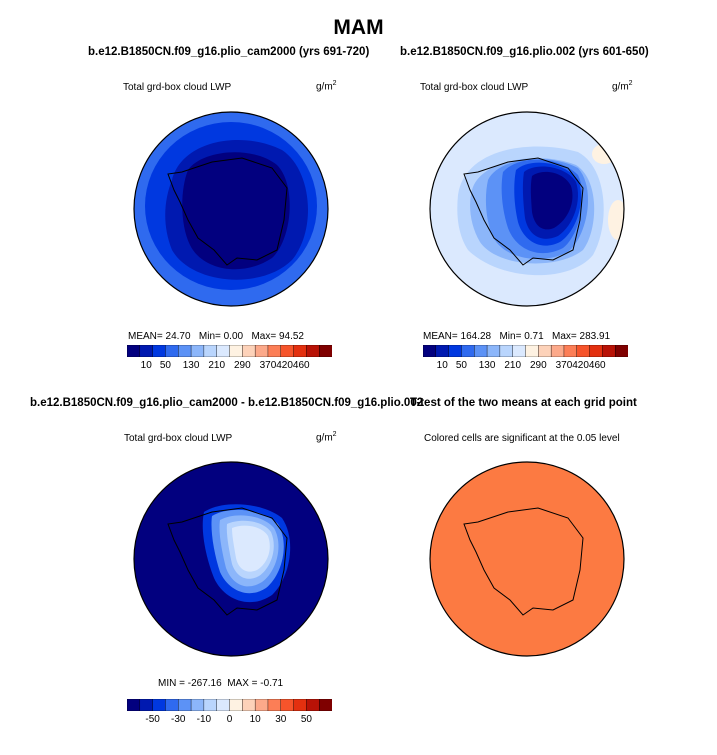 Image resolution: width=717 pixels, height=755 pixels. Describe the element at coordinates (326, 86) in the screenshot. I see `panel1-units: g/m2` at that location.